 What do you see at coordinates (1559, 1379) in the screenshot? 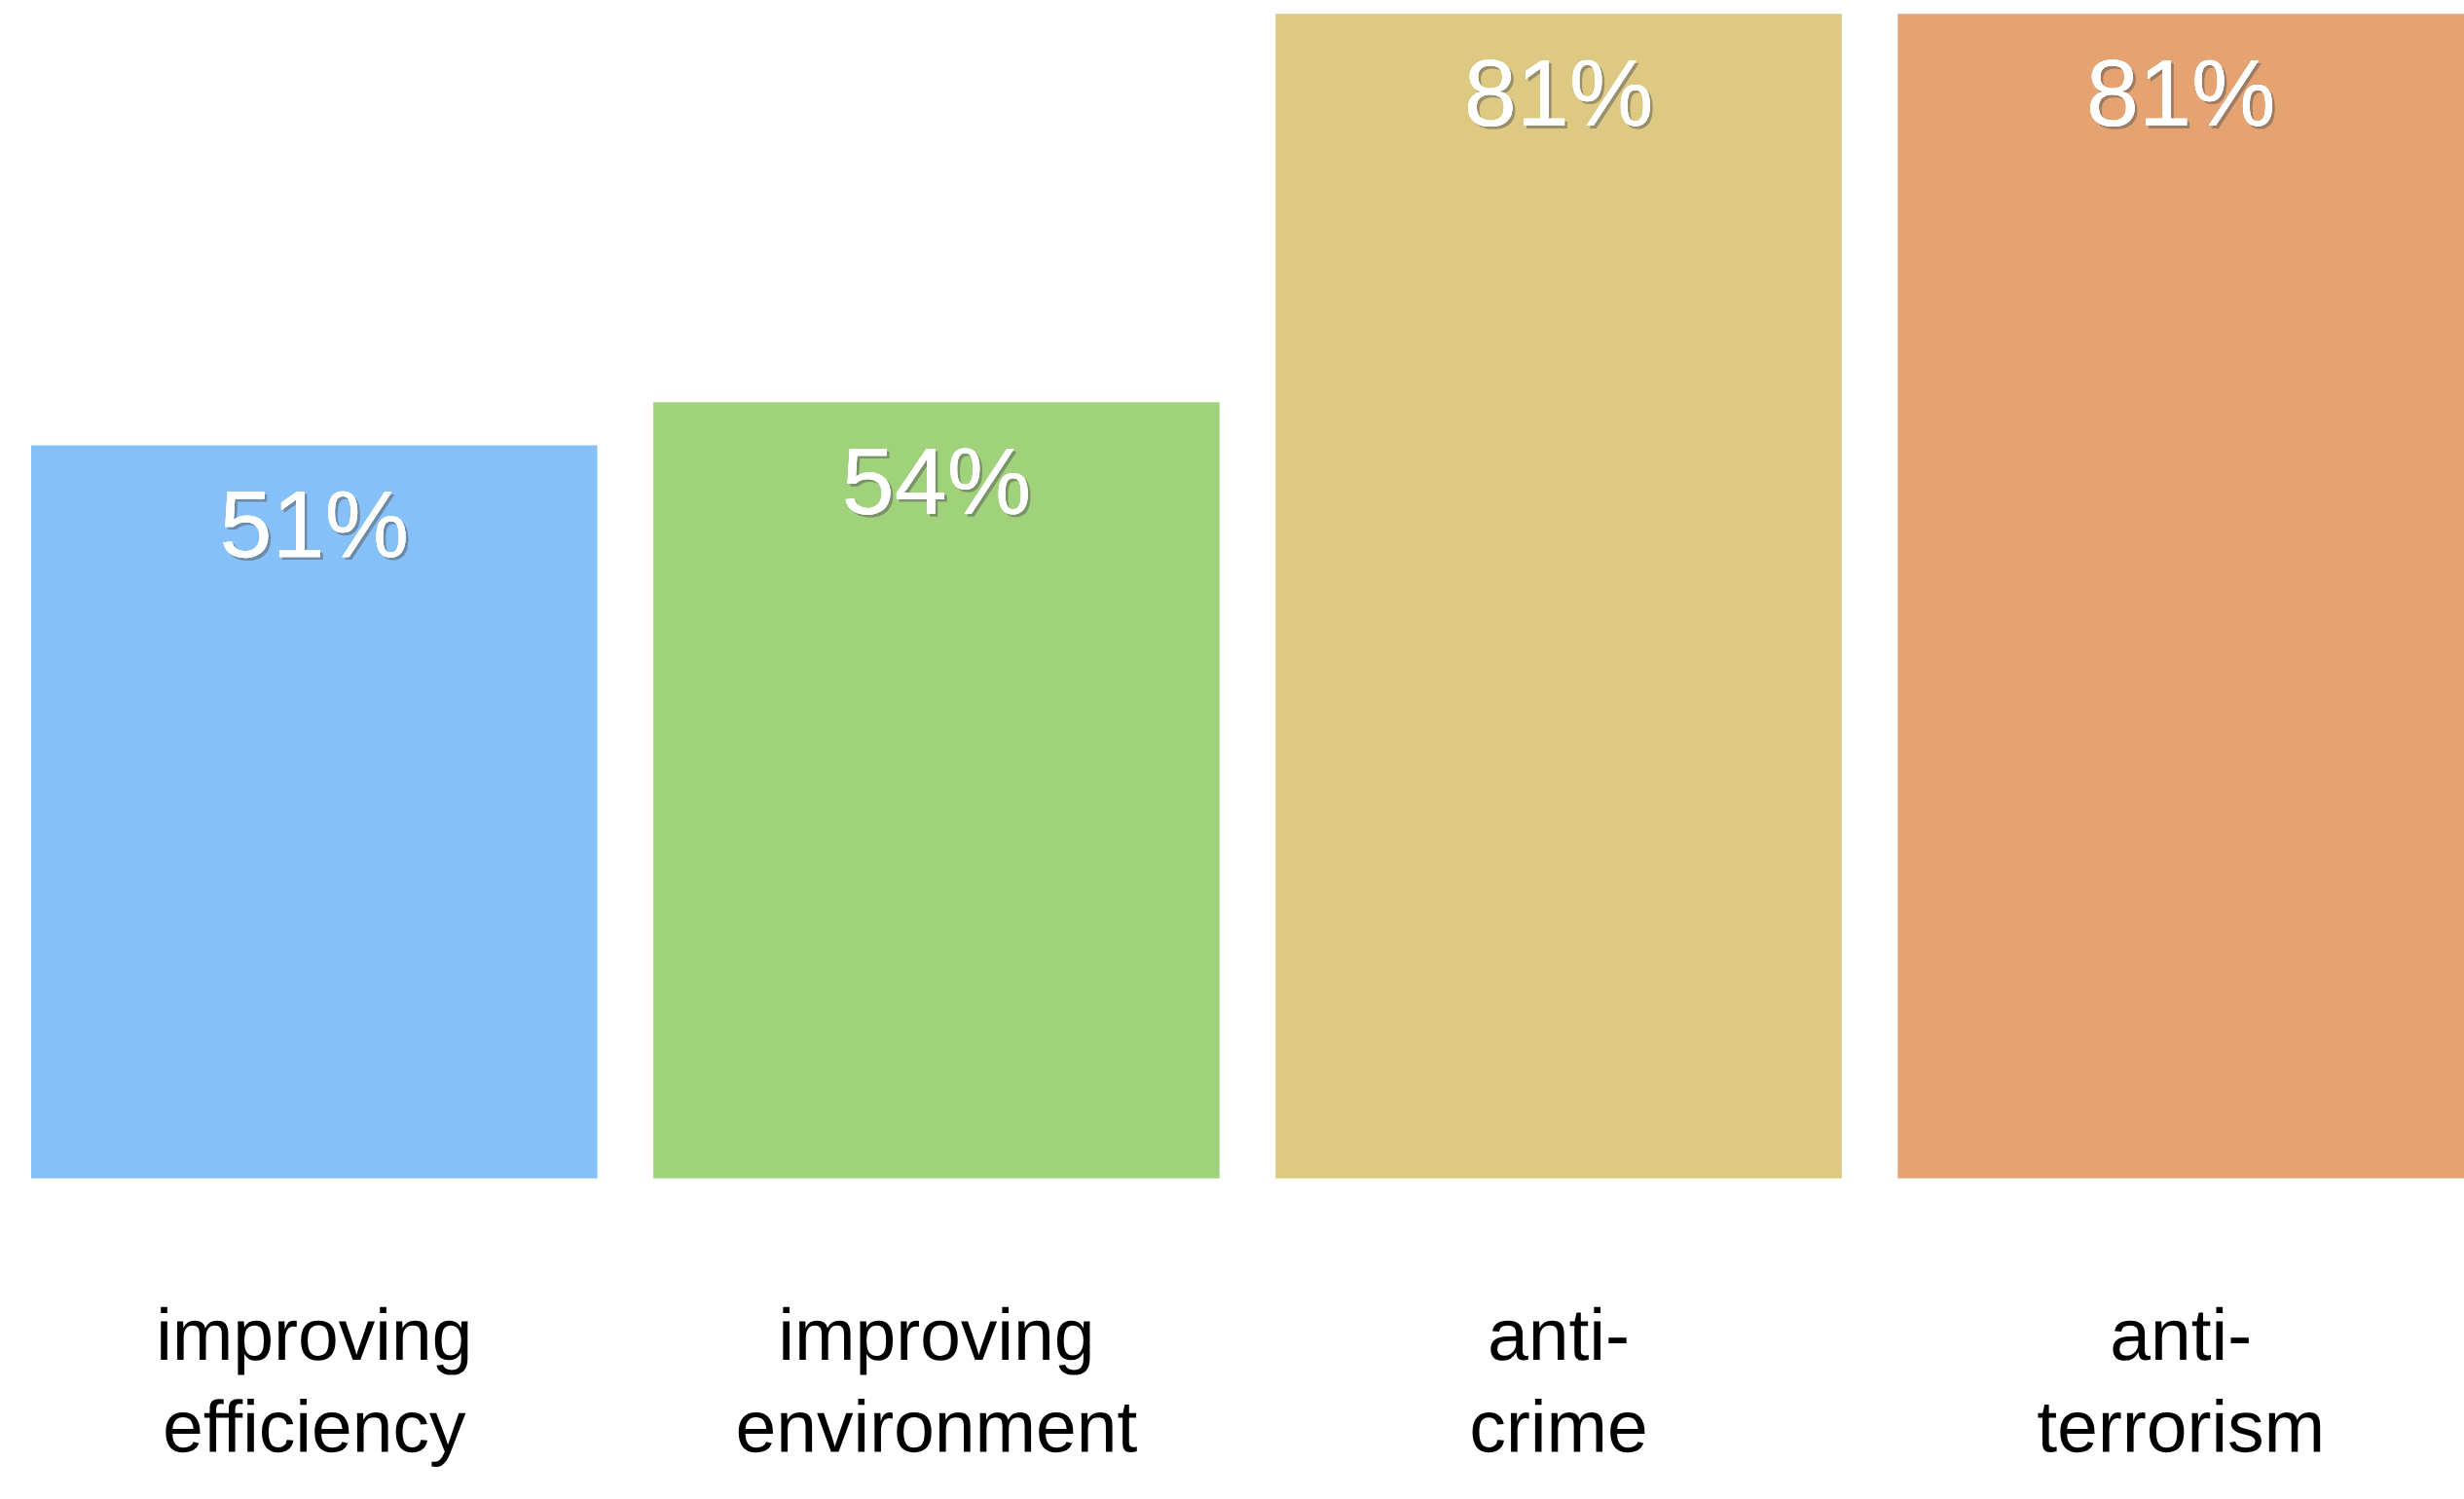
I see `x-tick-label: anti- crime` at bounding box center [1559, 1379].